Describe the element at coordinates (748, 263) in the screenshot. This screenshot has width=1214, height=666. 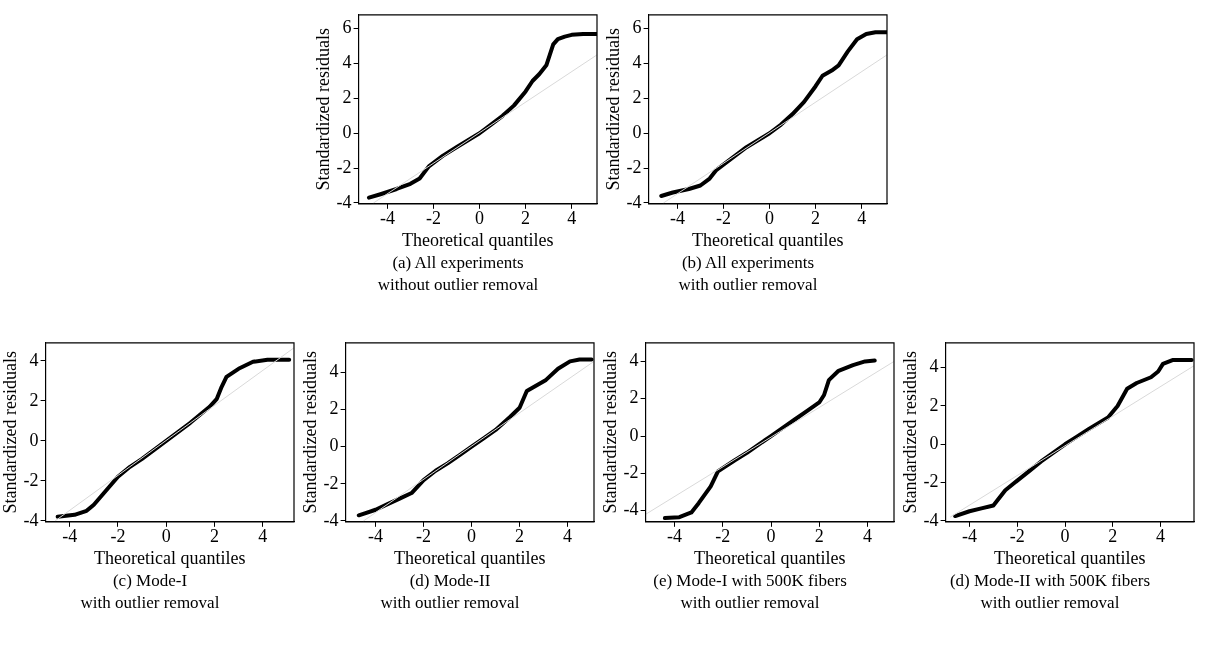
I see `text: (b) All experiments` at that location.